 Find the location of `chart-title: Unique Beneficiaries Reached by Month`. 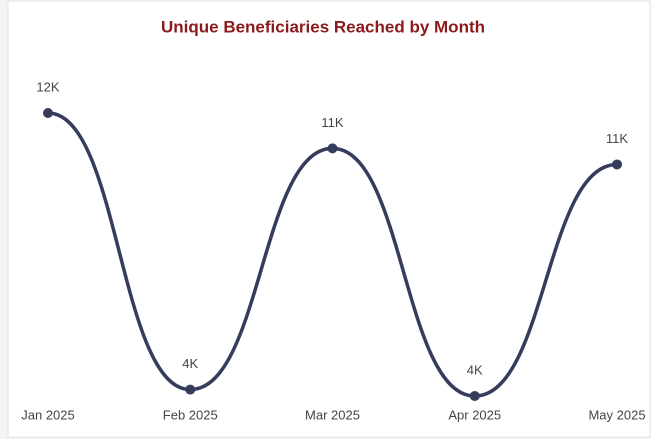

chart-title: Unique Beneficiaries Reached by Month is located at coordinates (323, 26).